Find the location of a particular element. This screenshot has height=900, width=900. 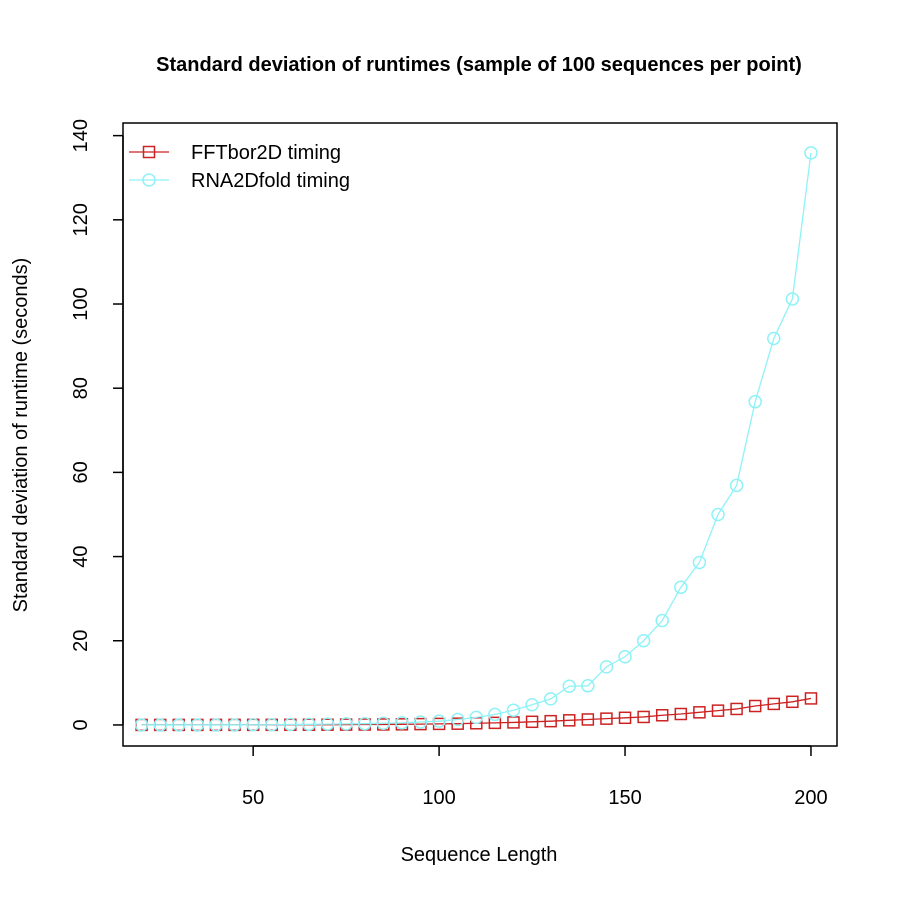

x-tick-label: 200 is located at coordinates (810, 798).